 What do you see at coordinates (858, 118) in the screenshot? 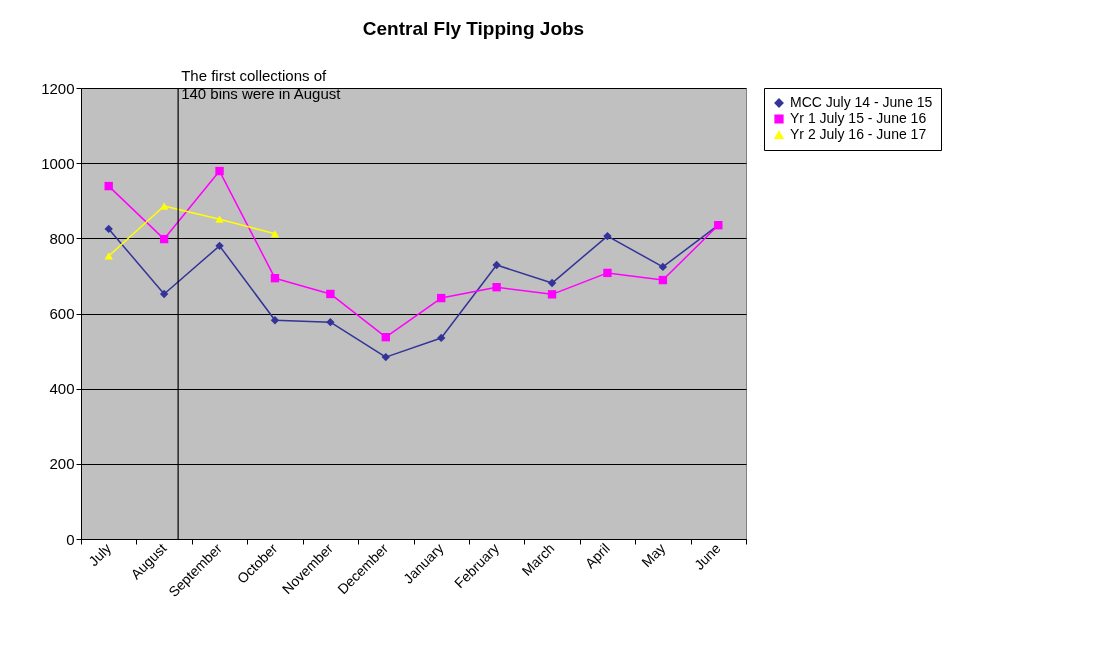
I see `legend-label: Yr 1 July 15 - June 16` at bounding box center [858, 118].